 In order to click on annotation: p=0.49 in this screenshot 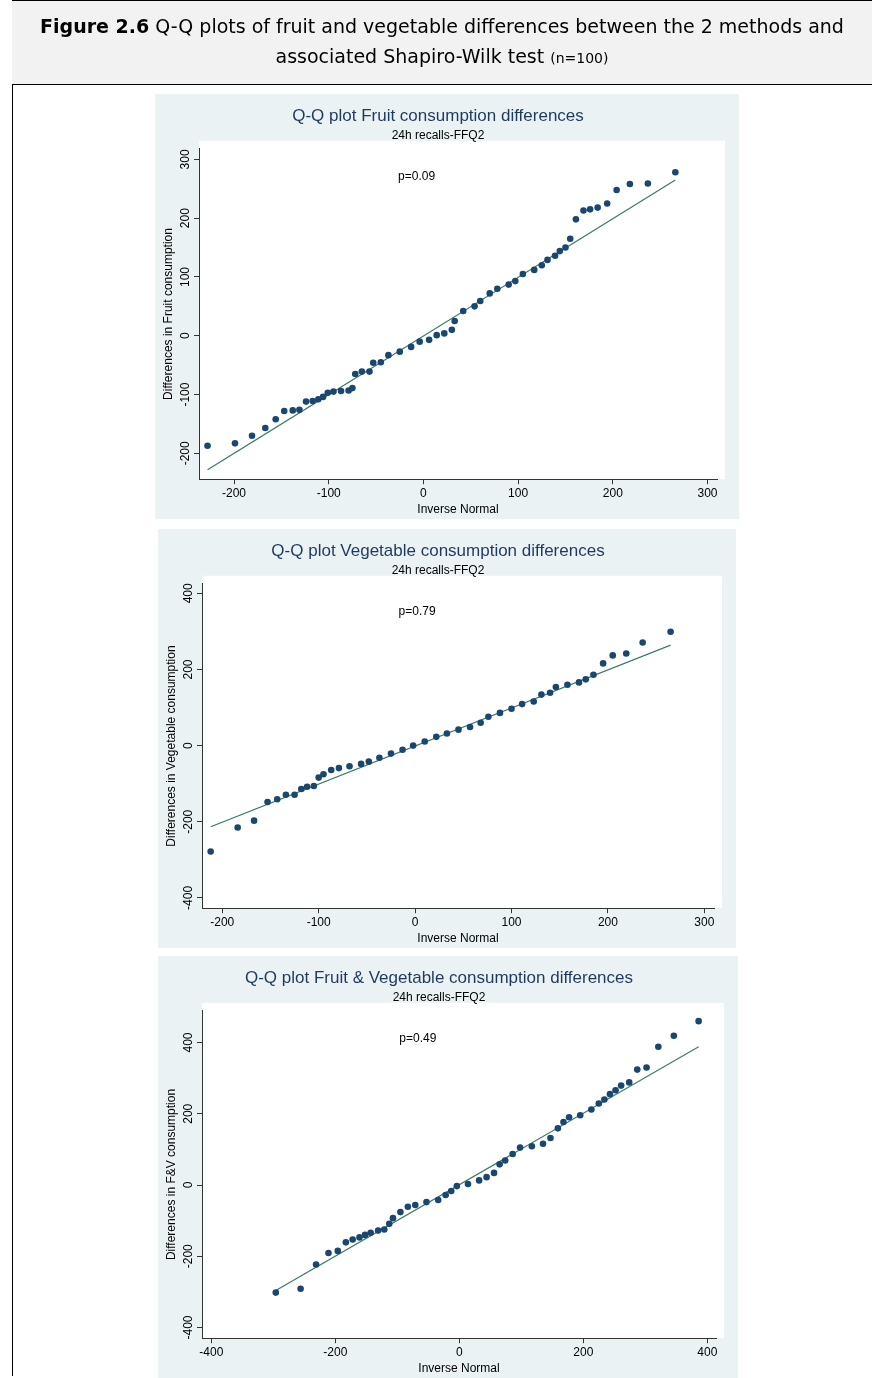, I will do `click(418, 1037)`.